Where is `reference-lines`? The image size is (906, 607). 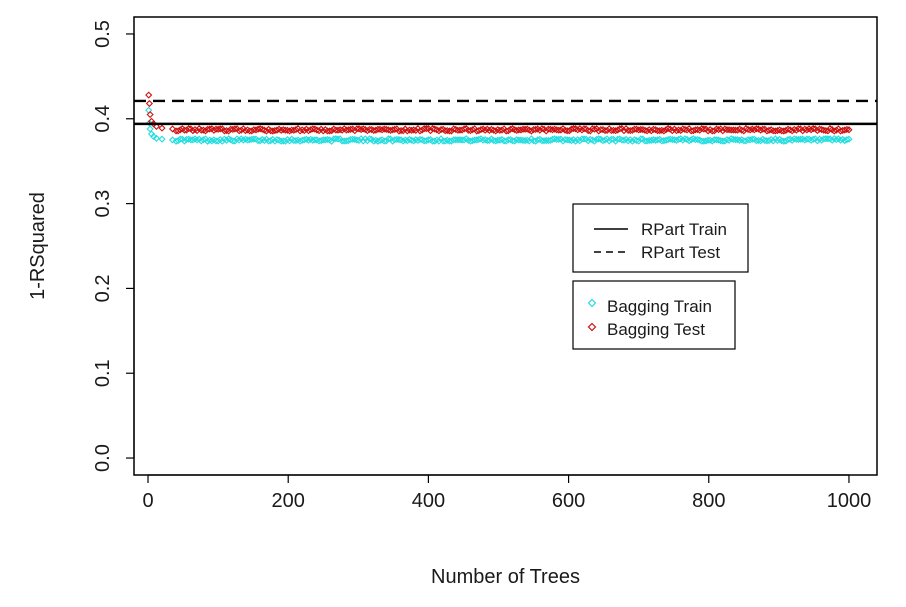
reference-lines is located at coordinates (505, 112).